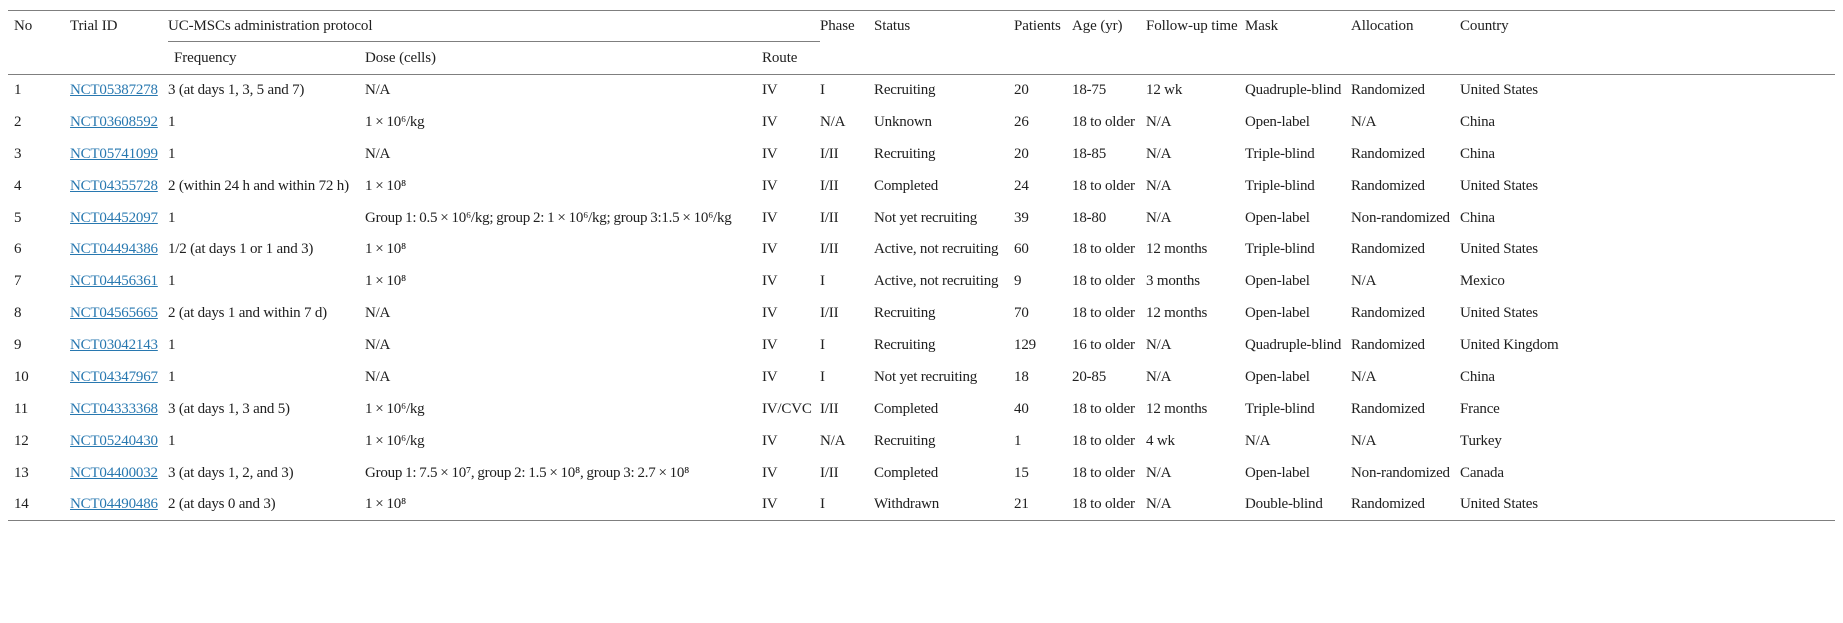  What do you see at coordinates (1648, 42) in the screenshot?
I see `header-country: Country` at bounding box center [1648, 42].